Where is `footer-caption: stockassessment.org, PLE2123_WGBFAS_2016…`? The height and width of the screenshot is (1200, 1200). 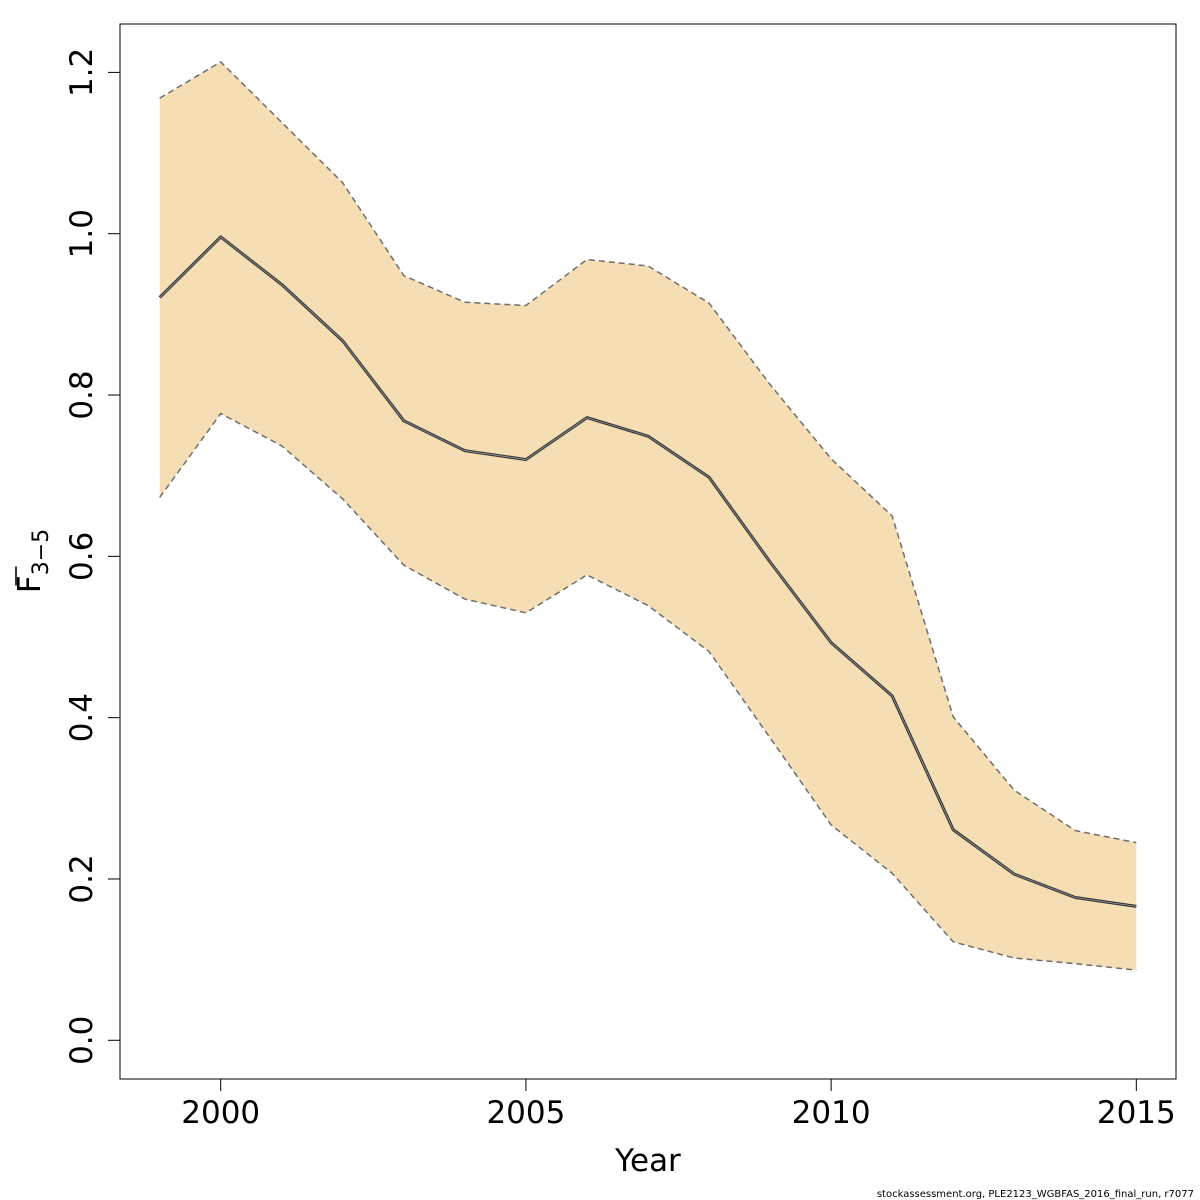 footer-caption: stockassessment.org, PLE2123_WGBFAS_2016… is located at coordinates (1035, 1194).